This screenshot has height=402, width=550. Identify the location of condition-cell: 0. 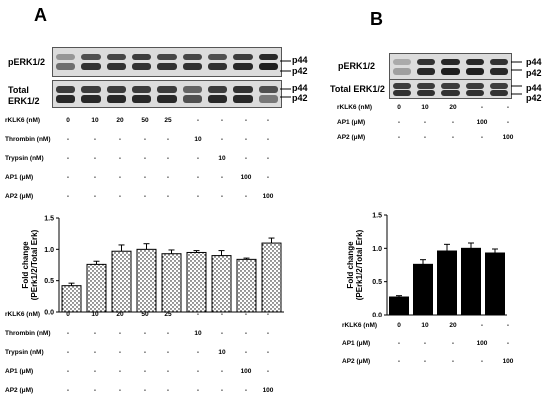
(399, 107).